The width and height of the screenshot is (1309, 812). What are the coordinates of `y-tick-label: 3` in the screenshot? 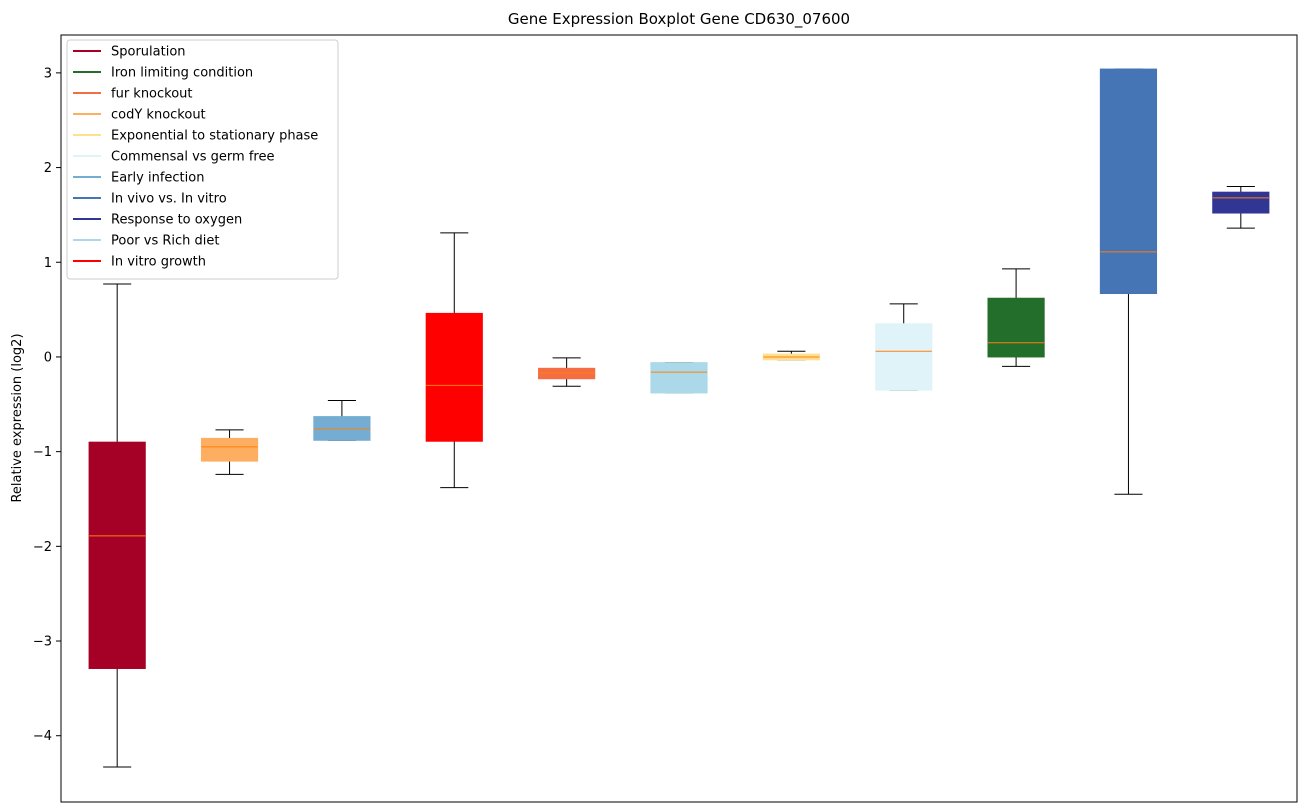 It's located at (48, 73).